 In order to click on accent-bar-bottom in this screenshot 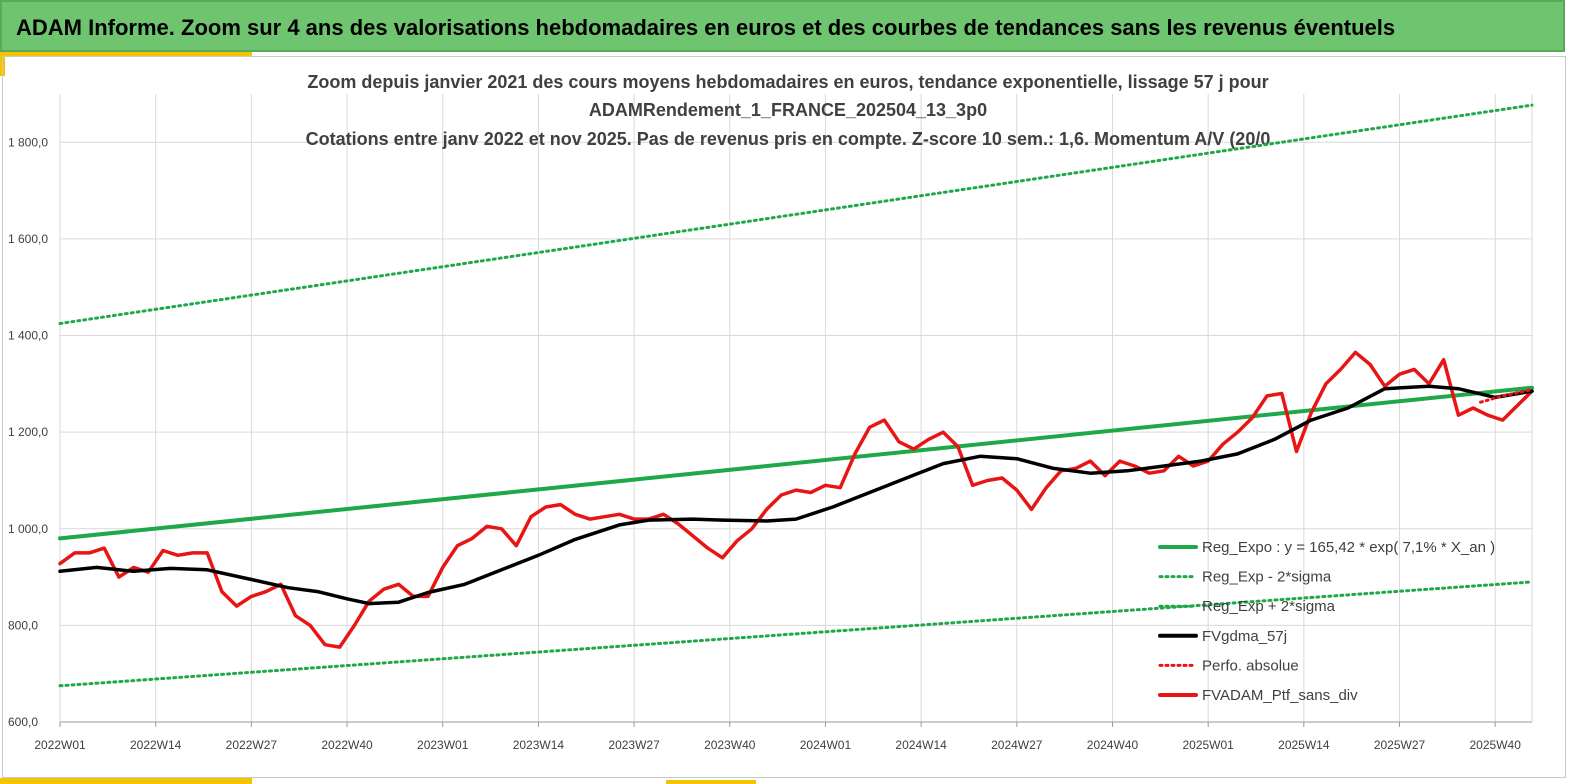, I will do `click(126, 781)`.